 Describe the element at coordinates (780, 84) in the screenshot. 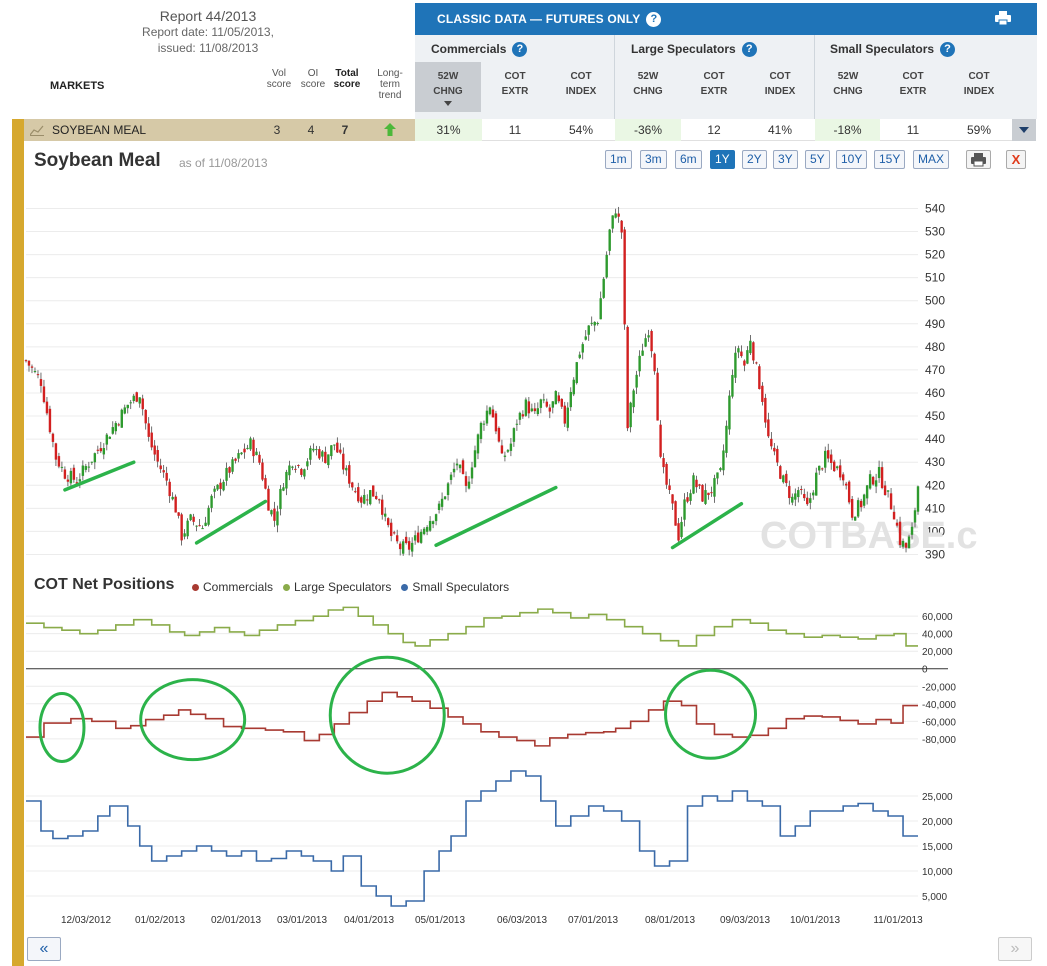

I see `col-large-cot-index: COT INDEX` at that location.